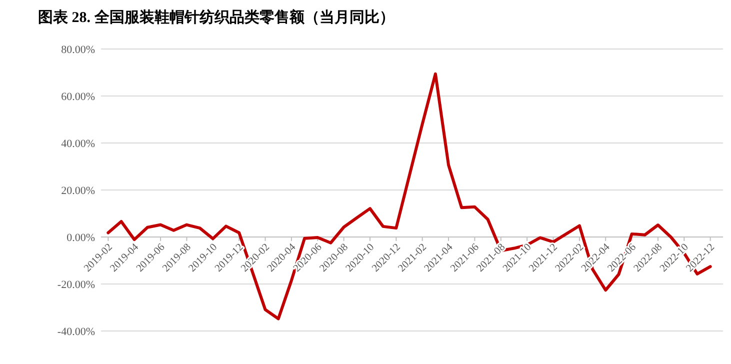 This screenshot has height=364, width=731. Describe the element at coordinates (78, 144) in the screenshot. I see `y-tick-label: 40.00%` at that location.